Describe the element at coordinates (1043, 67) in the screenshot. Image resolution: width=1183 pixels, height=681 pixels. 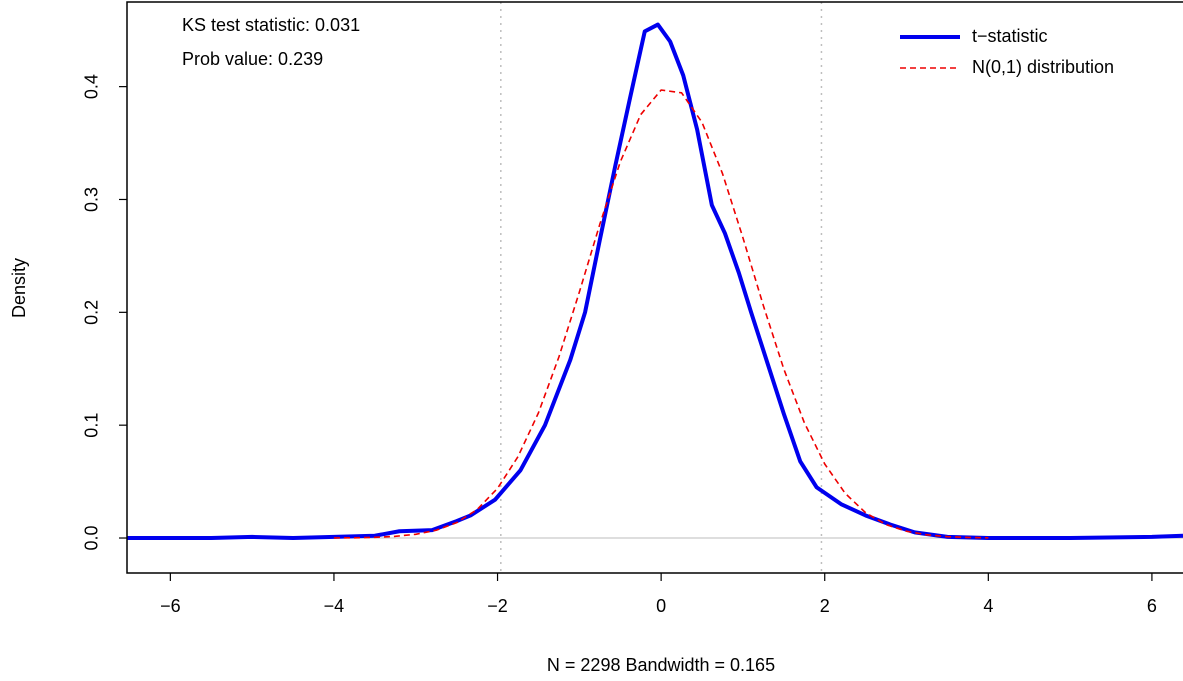
I see `legend-label: N(0,1) distribution` at that location.